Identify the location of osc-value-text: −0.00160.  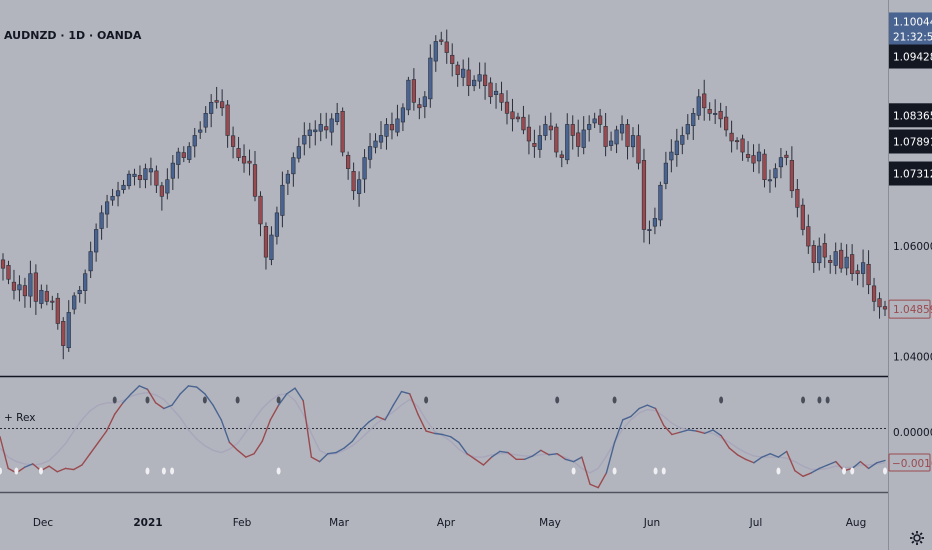
(912, 464).